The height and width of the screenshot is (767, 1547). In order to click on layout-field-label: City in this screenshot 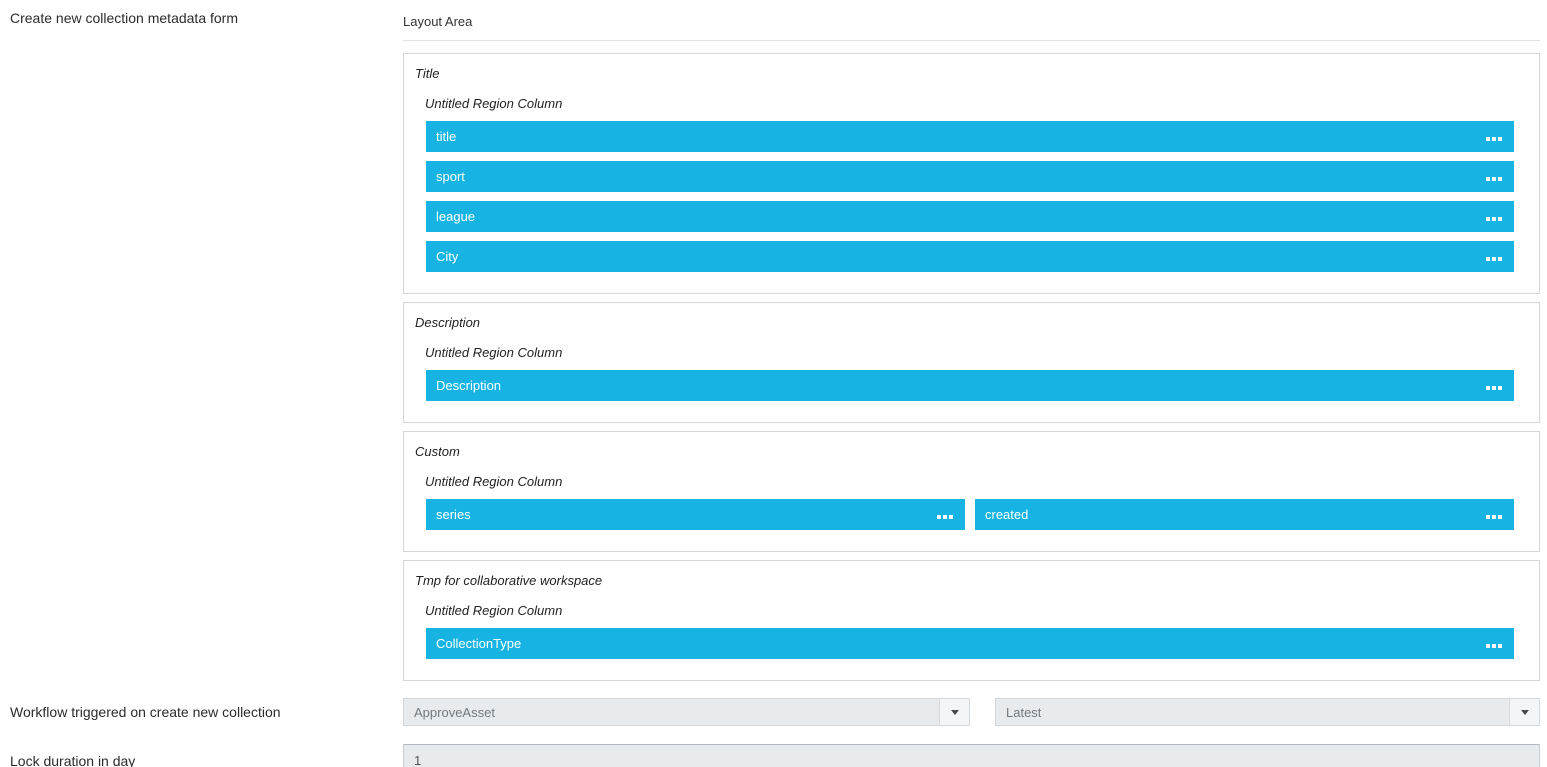, I will do `click(447, 256)`.